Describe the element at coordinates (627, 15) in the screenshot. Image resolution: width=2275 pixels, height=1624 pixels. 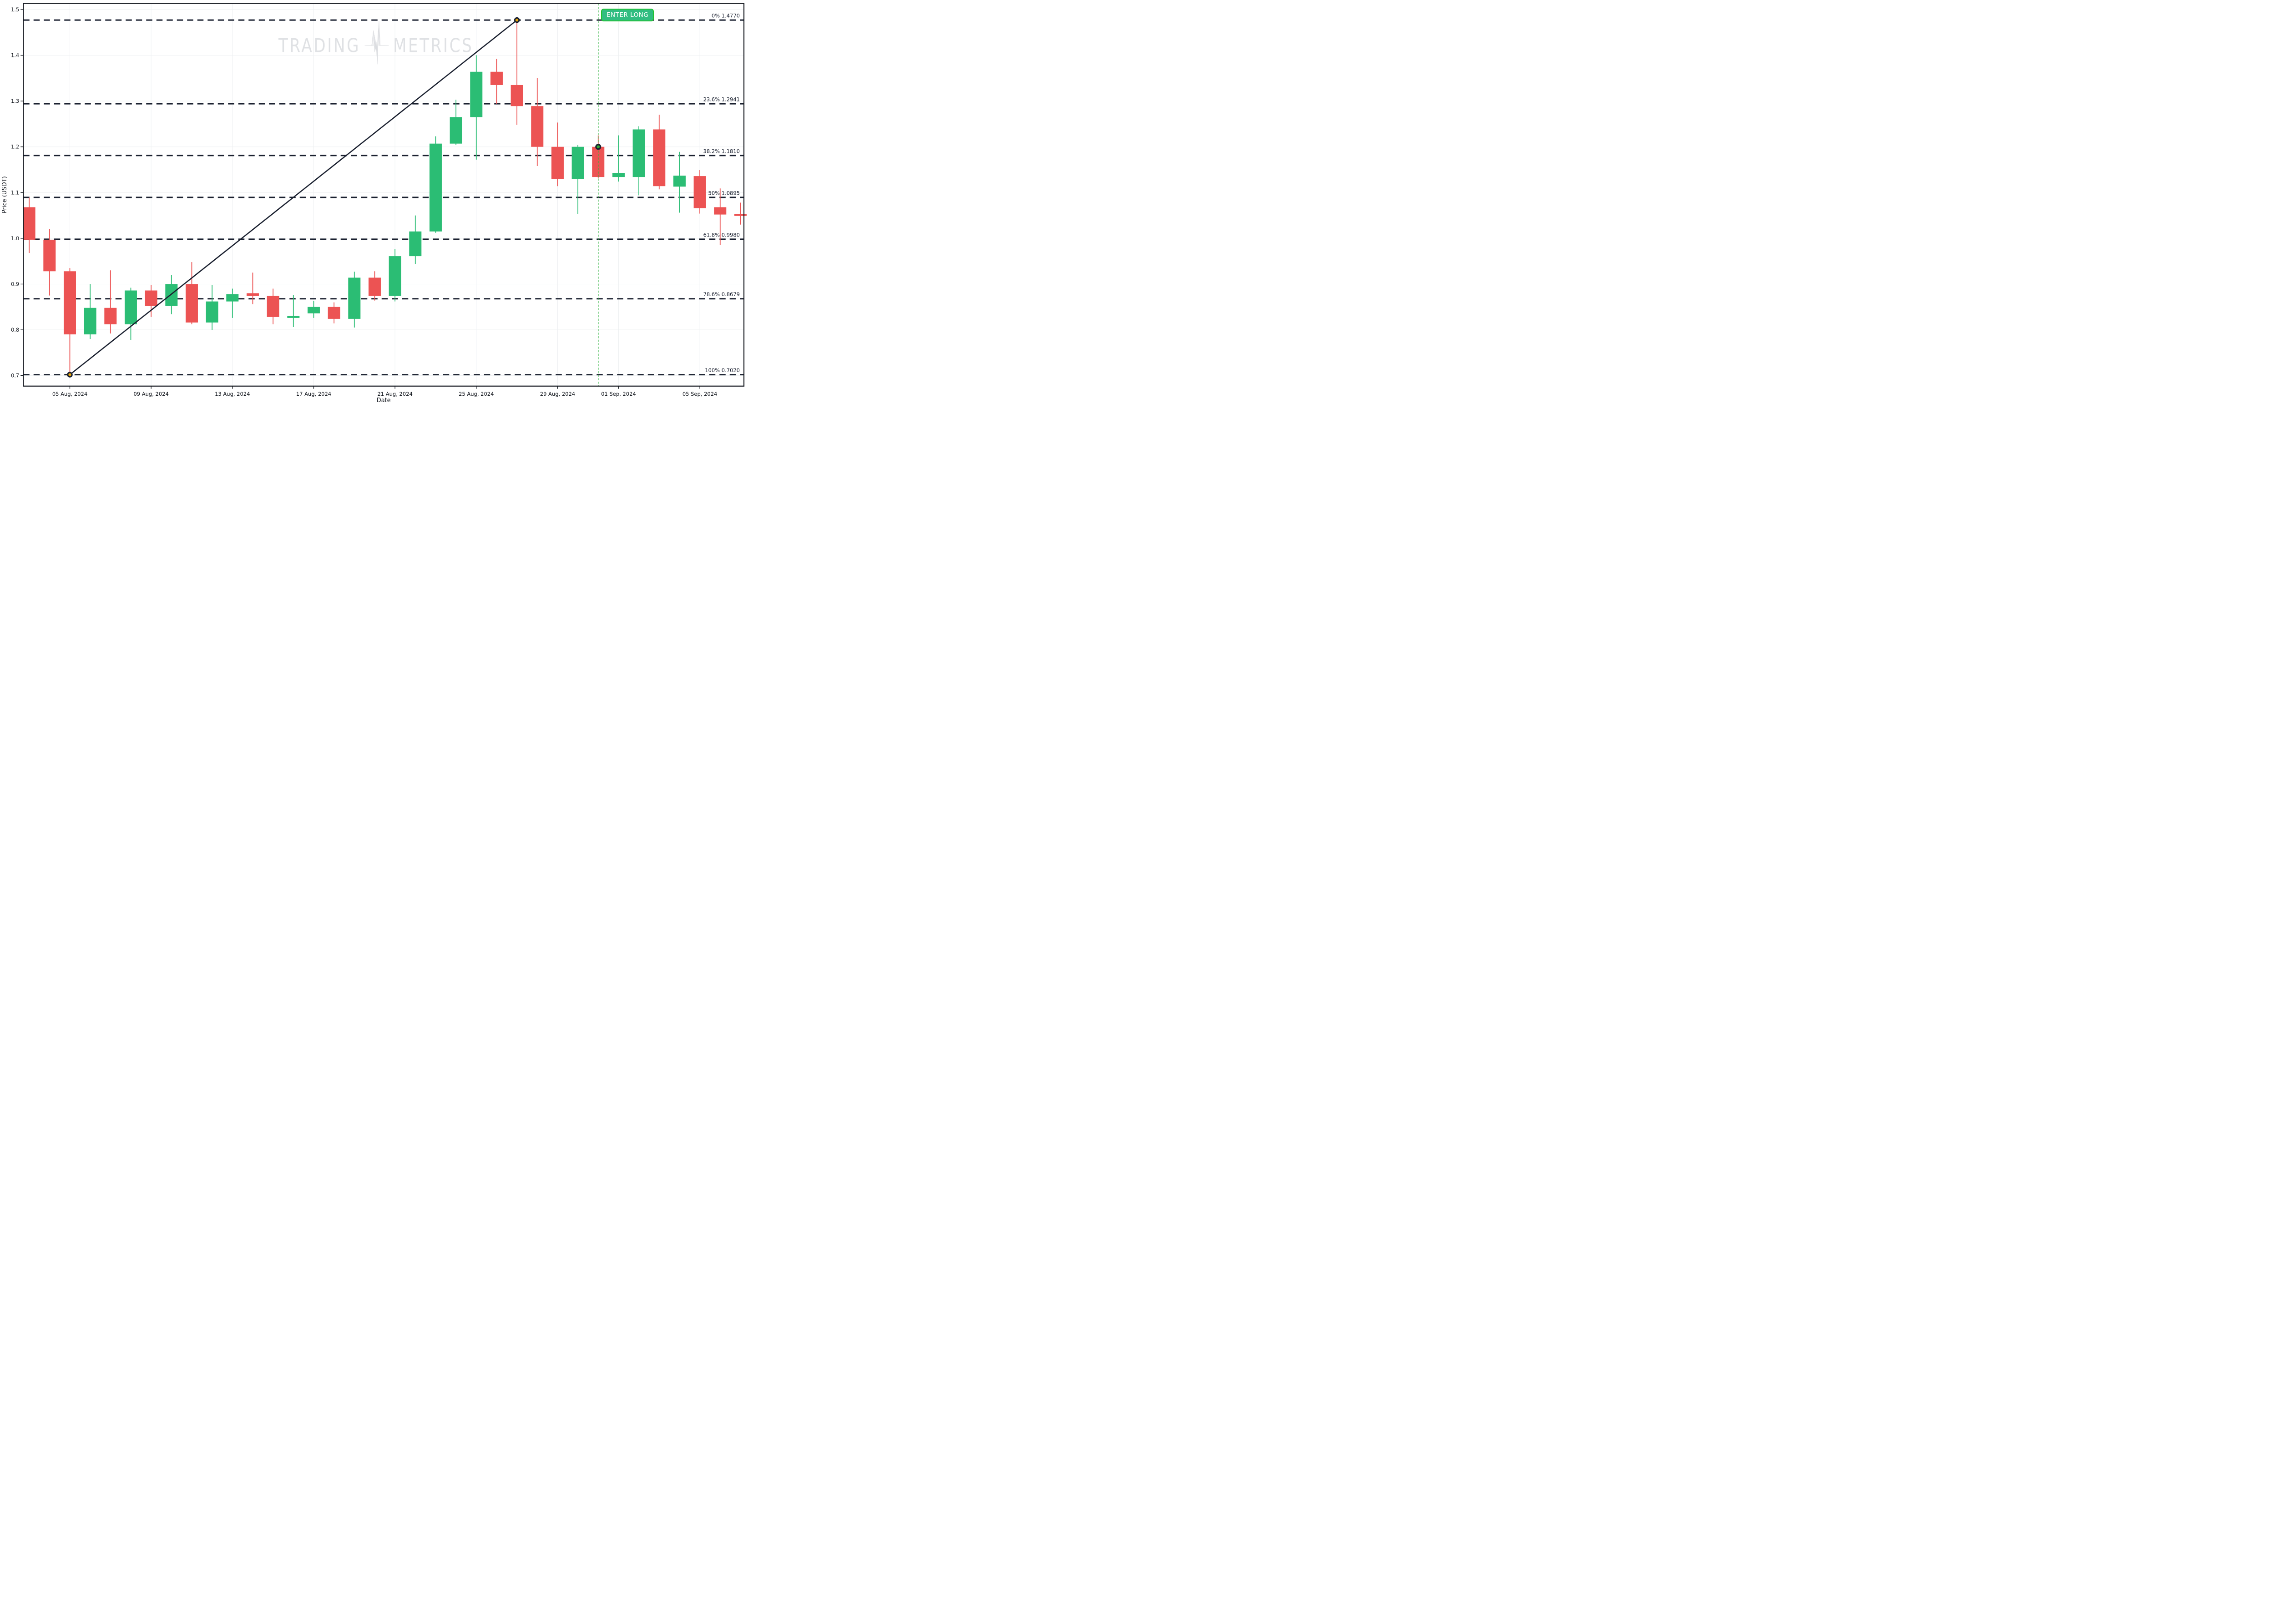
I see `enter-long-badge: ENTER LONG` at that location.